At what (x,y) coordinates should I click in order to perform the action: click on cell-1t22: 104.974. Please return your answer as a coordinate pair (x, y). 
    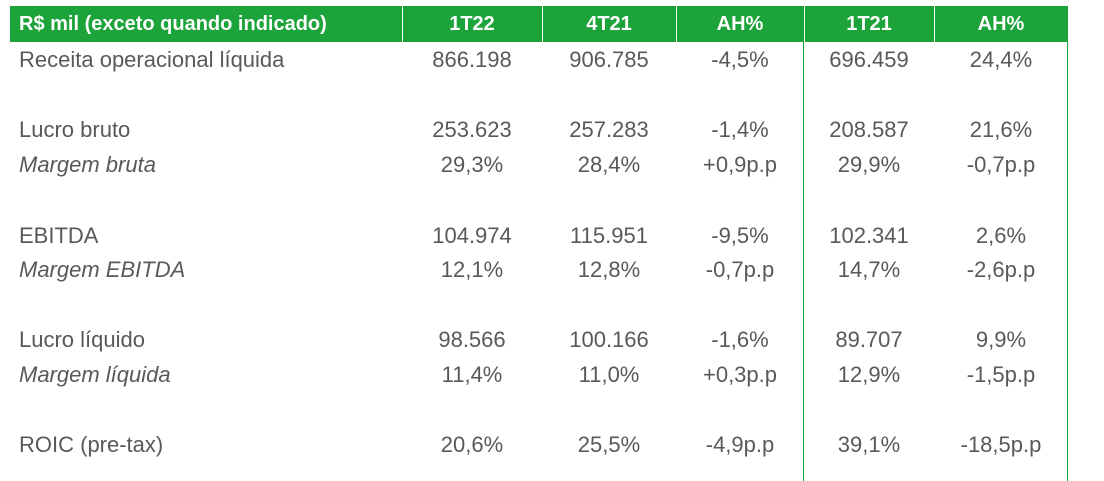
    Looking at the image, I should click on (472, 235).